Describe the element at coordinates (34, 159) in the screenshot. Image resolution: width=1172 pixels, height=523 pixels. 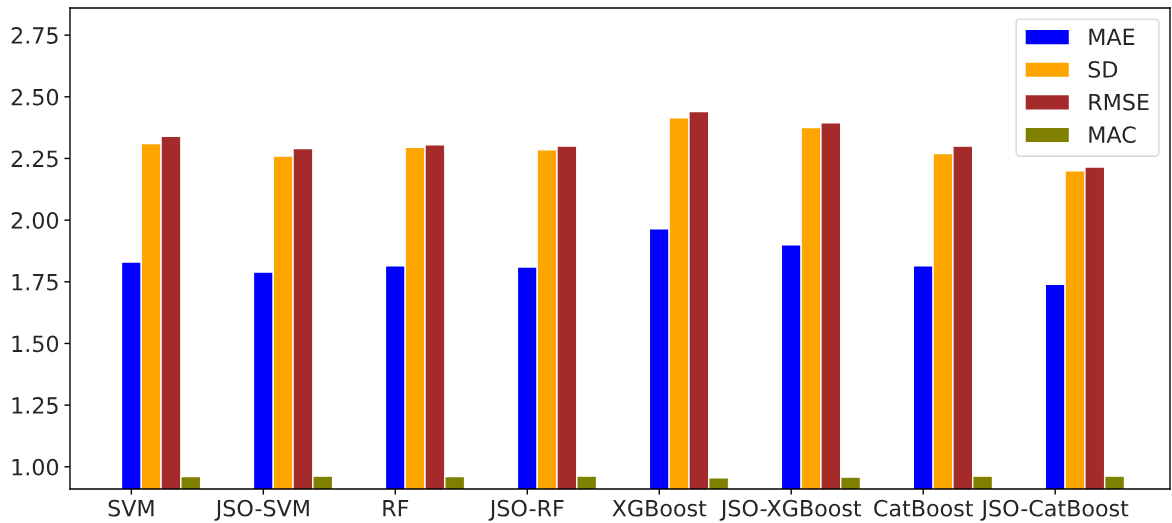
I see `y-tick-label: 2.25` at that location.